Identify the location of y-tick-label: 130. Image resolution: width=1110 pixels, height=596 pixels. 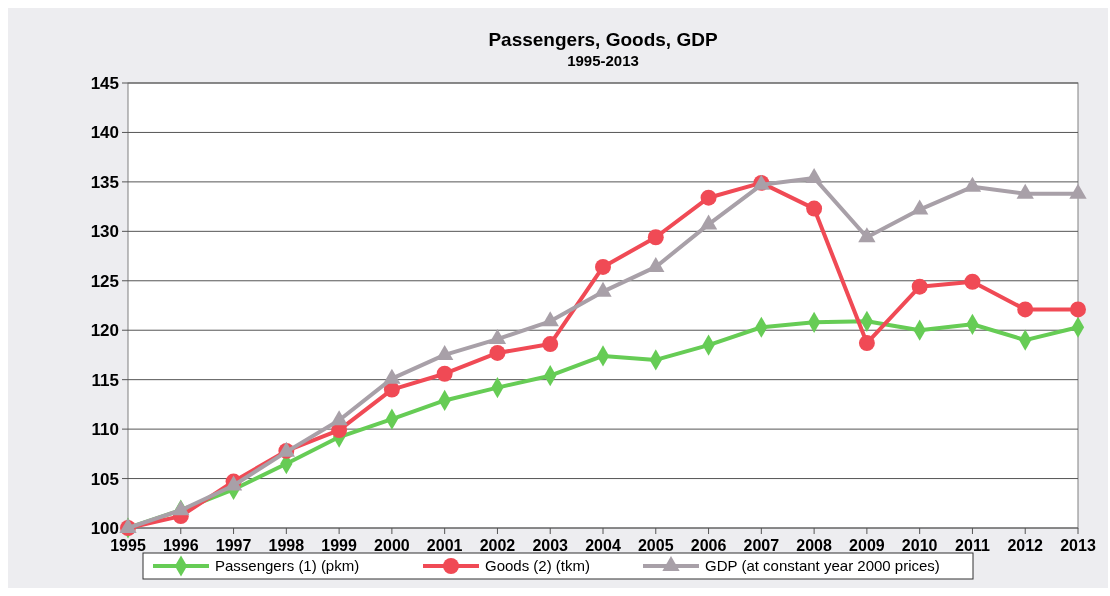
(104, 232).